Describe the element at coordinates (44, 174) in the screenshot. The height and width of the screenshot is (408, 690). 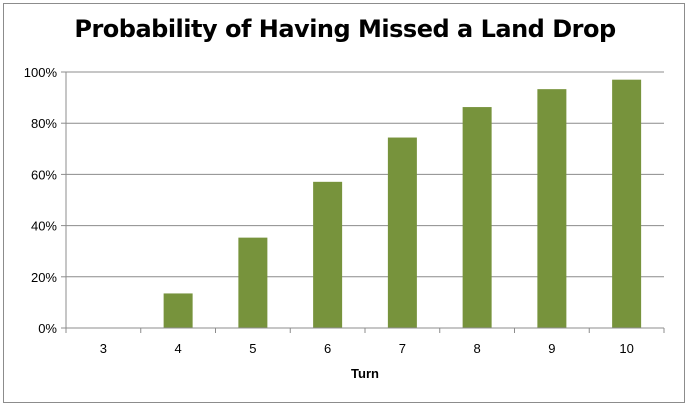
I see `y-tick-label: 60%` at that location.